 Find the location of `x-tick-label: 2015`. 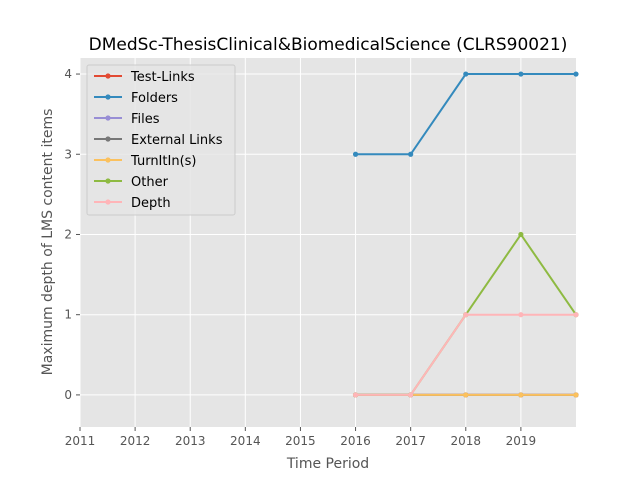

x-tick-label: 2015 is located at coordinates (300, 441).